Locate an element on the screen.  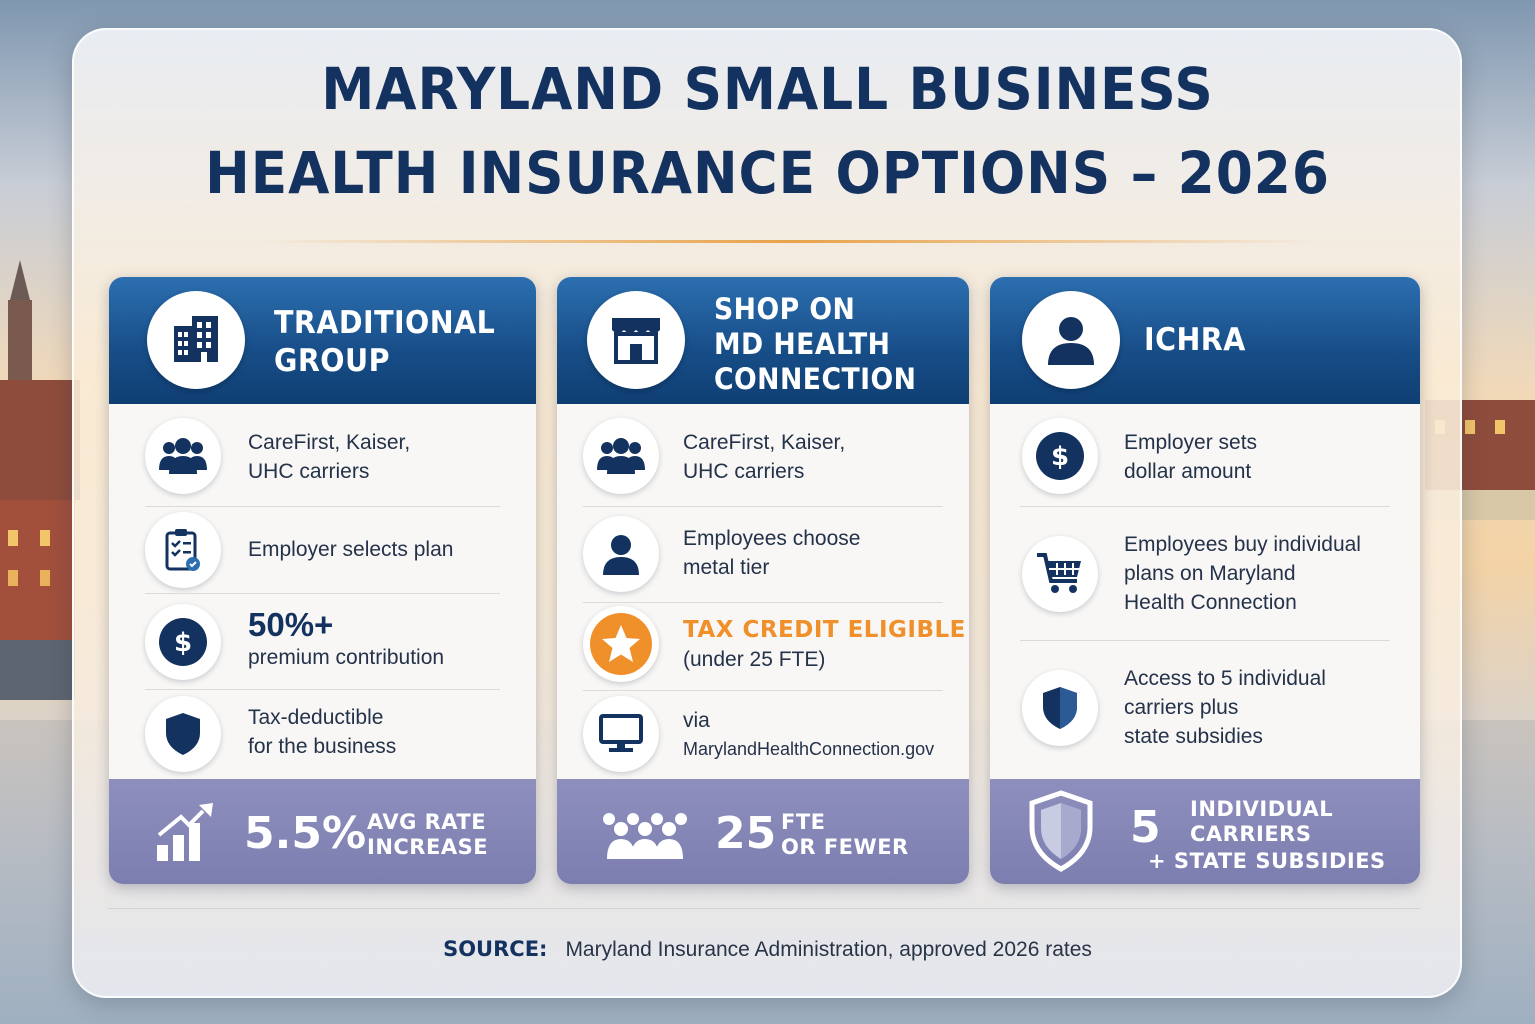
list-item: Employees choose metal tier is located at coordinates (763, 554).